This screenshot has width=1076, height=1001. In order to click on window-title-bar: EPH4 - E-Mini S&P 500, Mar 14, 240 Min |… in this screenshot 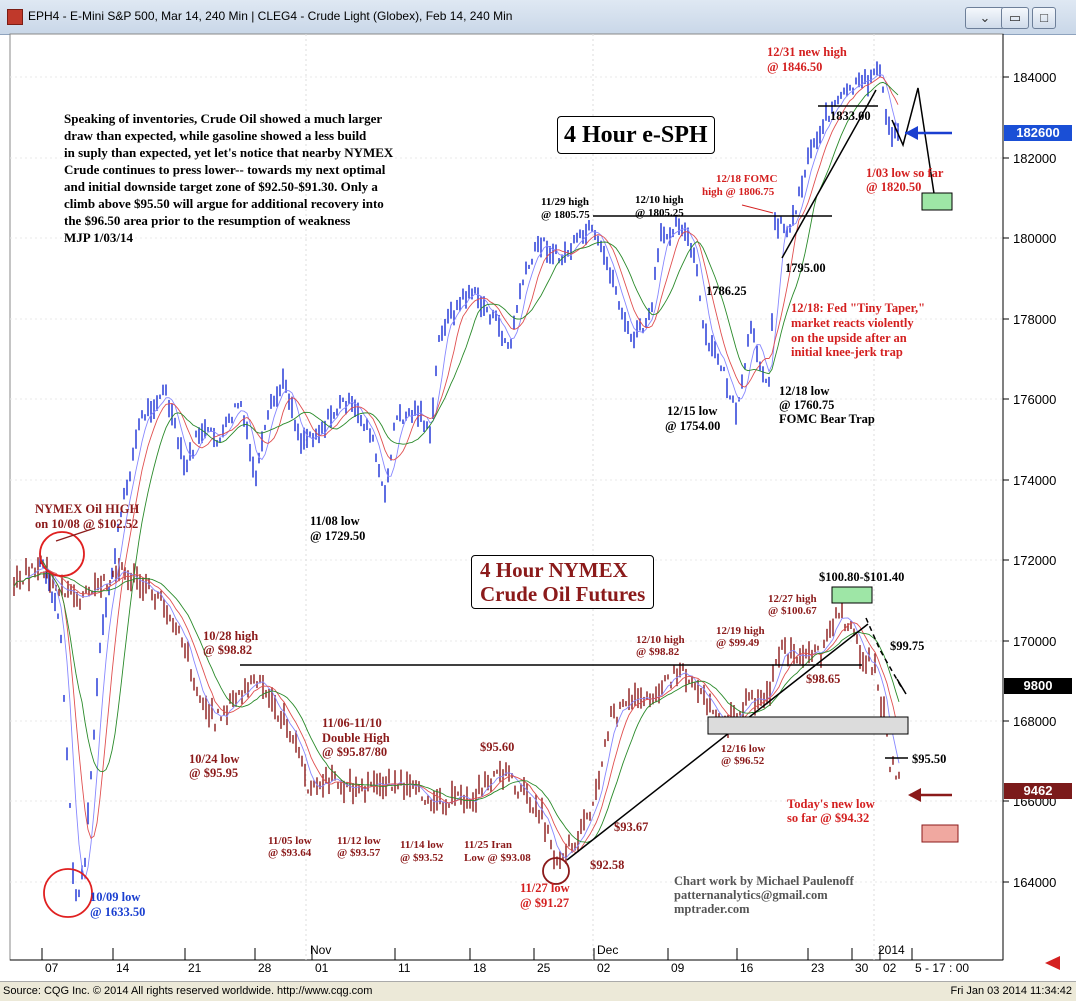, I will do `click(538, 17)`.